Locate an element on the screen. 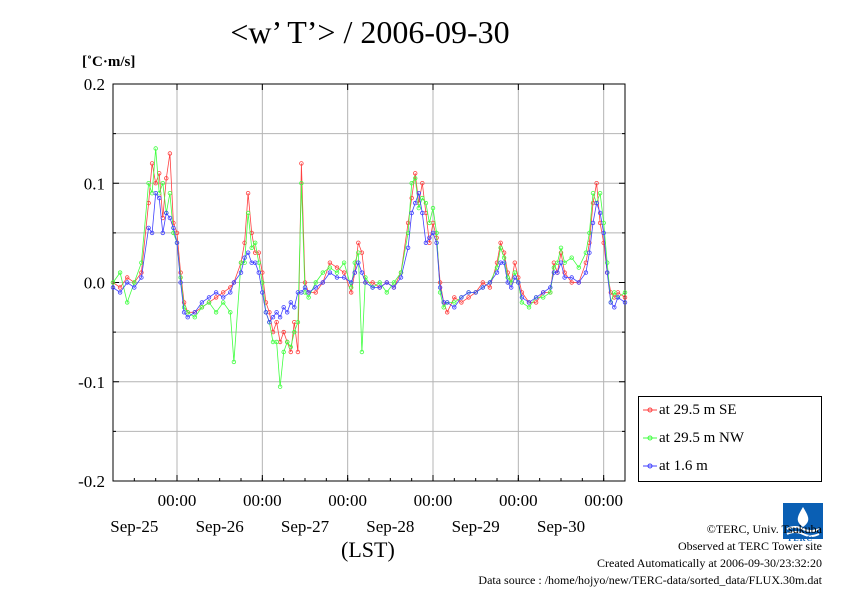  legend-label-ground: at 1.6 m is located at coordinates (683, 465).